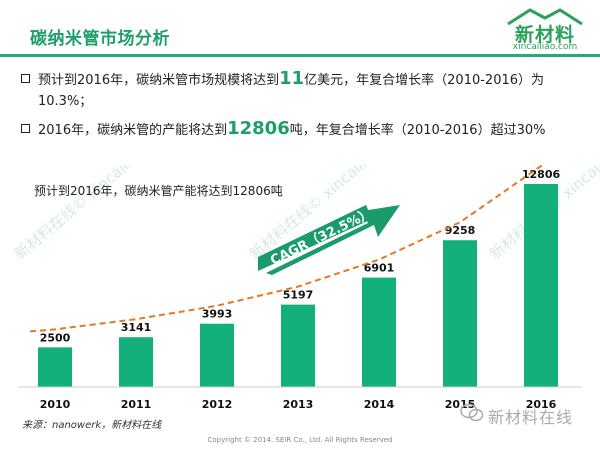 The height and width of the screenshot is (450, 600). What do you see at coordinates (300, 55) in the screenshot?
I see `title-underline` at bounding box center [300, 55].